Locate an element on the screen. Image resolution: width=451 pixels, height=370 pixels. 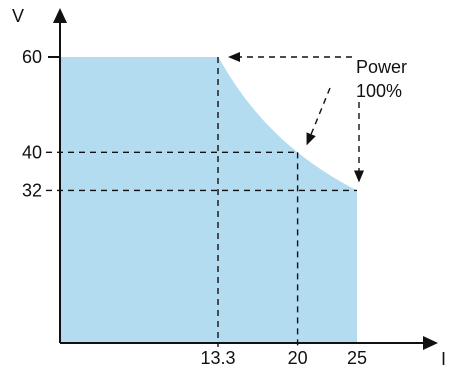
y-axis-label: V is located at coordinates (18, 16).